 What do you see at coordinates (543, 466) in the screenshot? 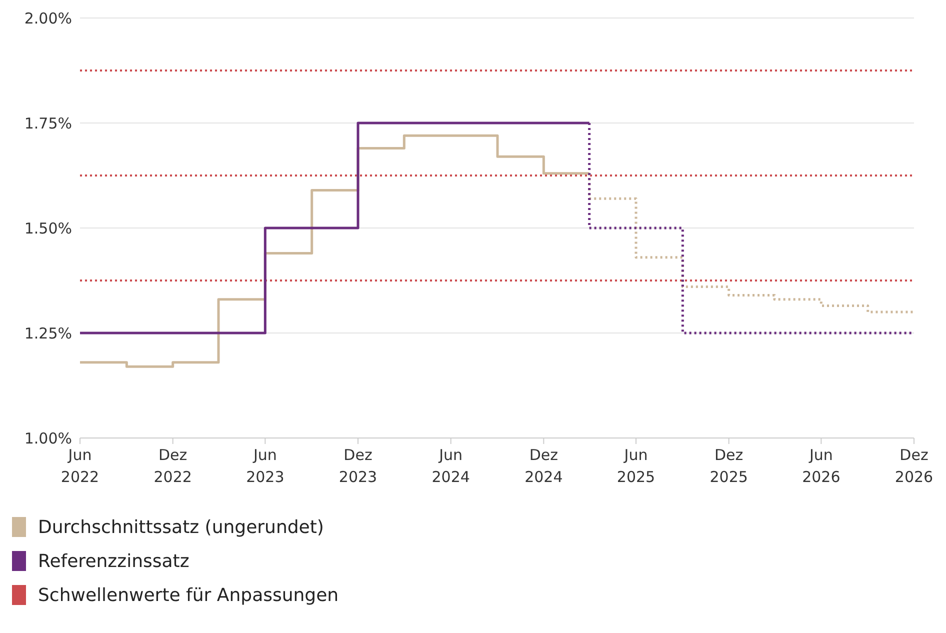
I see `x-tick-label: Dez 2024` at bounding box center [543, 466].